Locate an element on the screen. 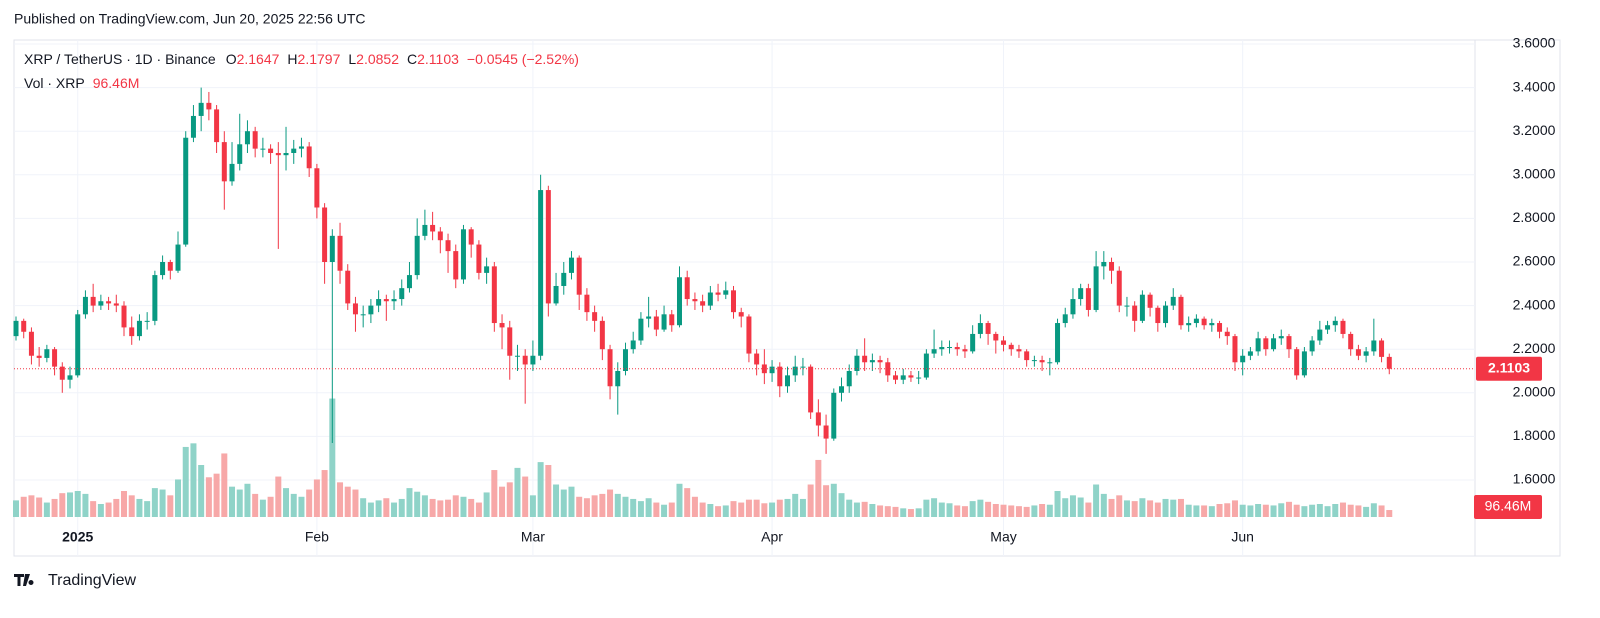 The width and height of the screenshot is (1600, 618). symbol: XRP / TetherUS · 1D · Binance is located at coordinates (120, 59).